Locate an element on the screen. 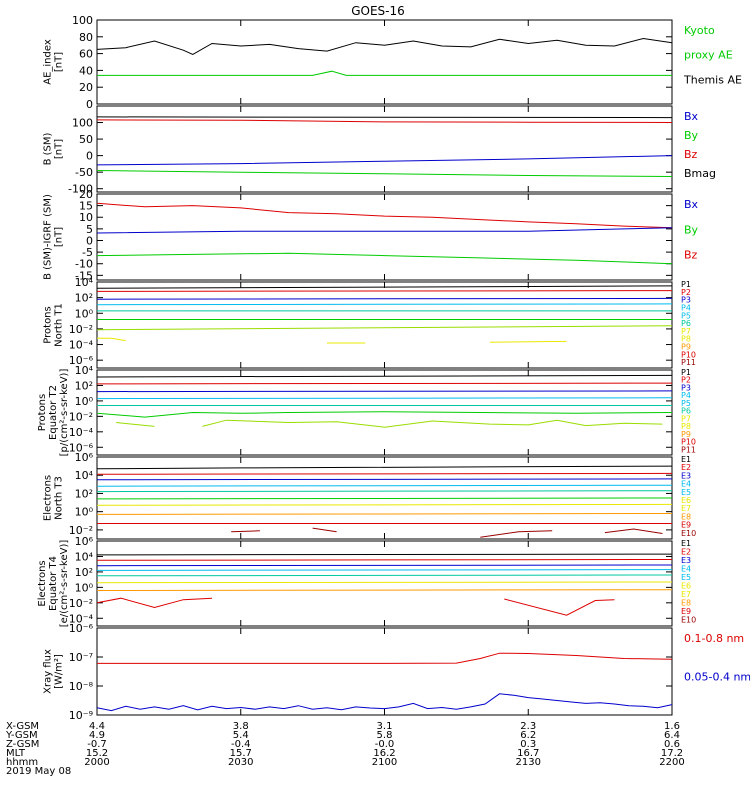  y-tick-label: -15 is located at coordinates (84, 275).